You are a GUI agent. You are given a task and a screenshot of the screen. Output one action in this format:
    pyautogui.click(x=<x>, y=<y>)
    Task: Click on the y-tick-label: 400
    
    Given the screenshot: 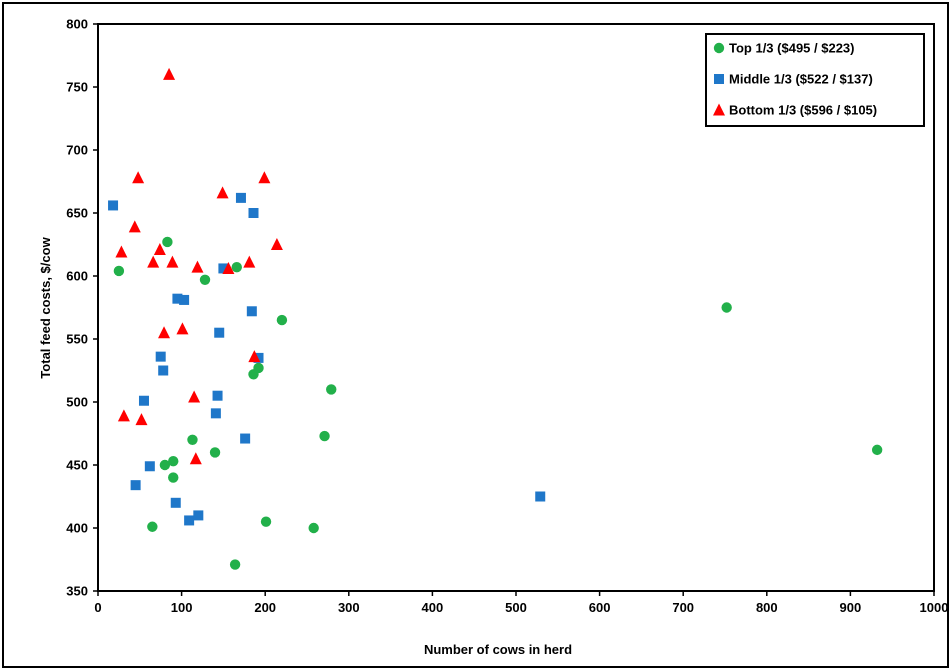 What is the action you would take?
    pyautogui.click(x=77, y=528)
    